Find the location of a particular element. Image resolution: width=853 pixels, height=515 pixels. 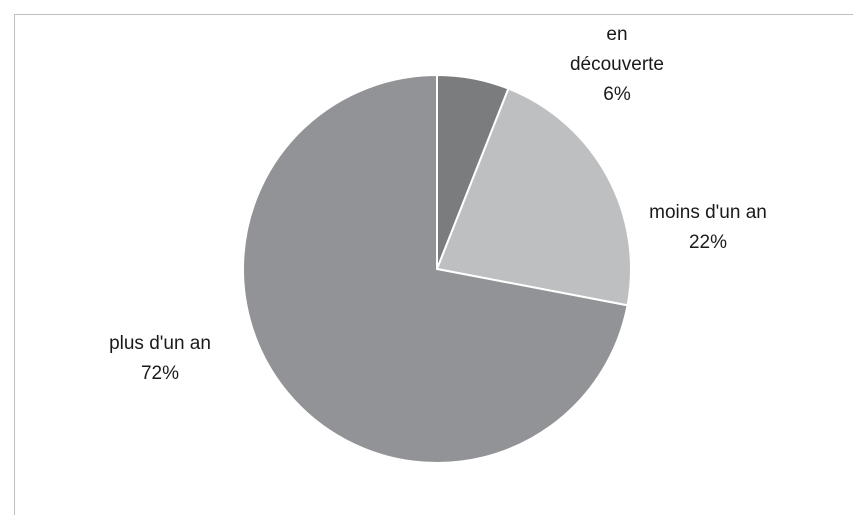

data-label-value: 6% is located at coordinates (617, 94).